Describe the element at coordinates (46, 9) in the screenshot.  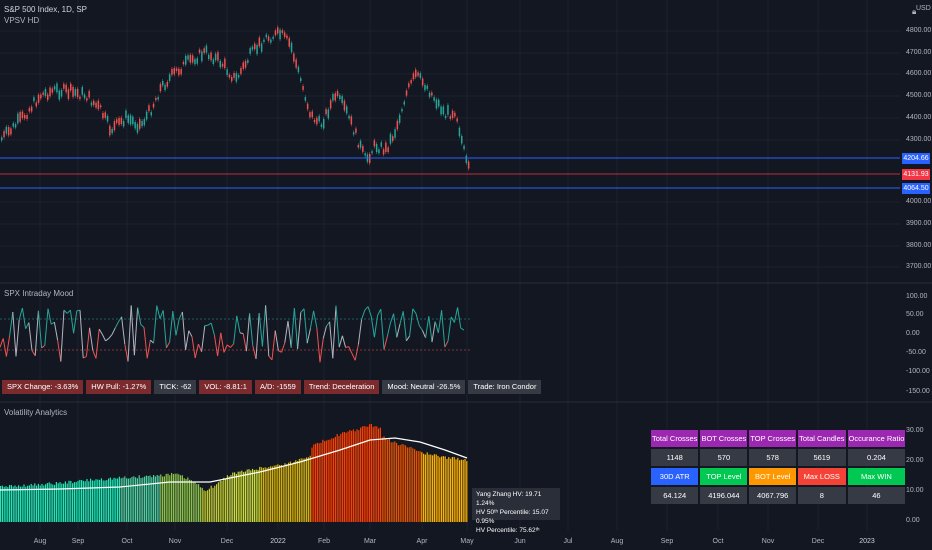
I see `symbol-title: S&P 500 Index, 1D, SP` at that location.